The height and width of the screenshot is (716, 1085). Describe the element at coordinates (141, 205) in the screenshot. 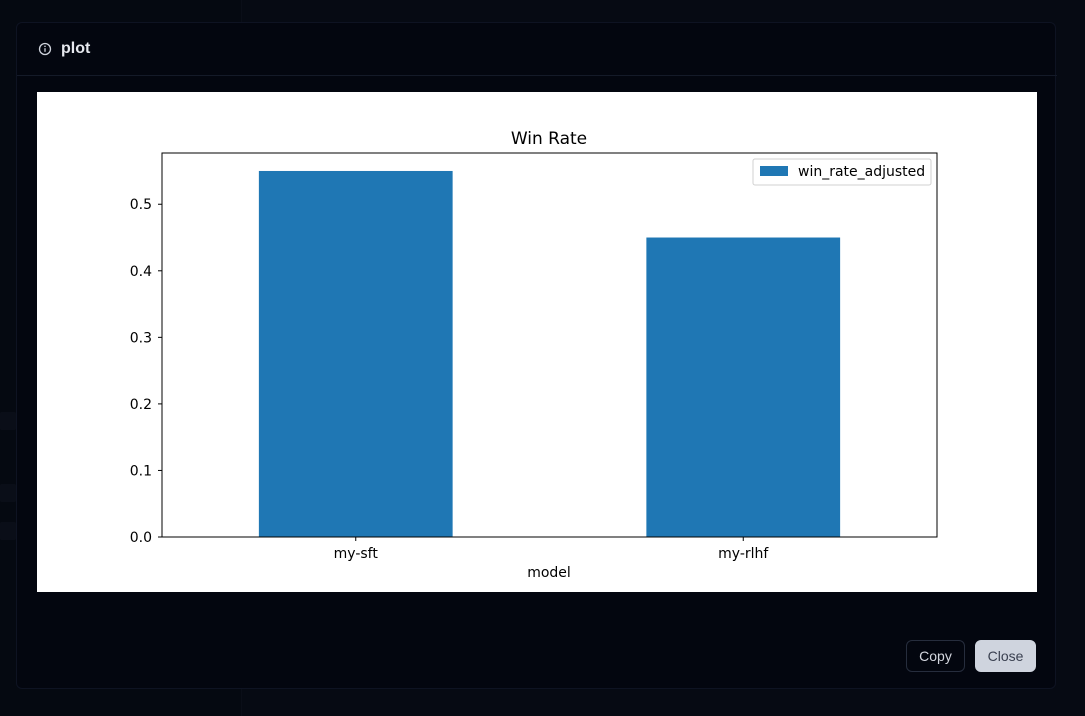

I see `y-tick-label: 0.5` at that location.